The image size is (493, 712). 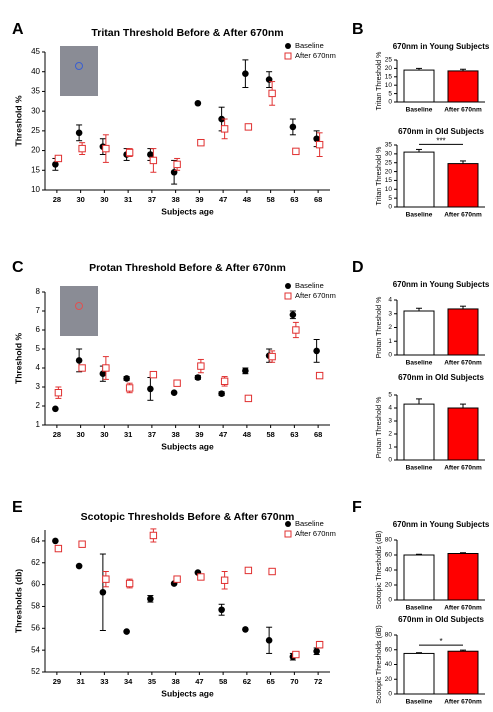 I want to click on x-tick-label: 35, so click(x=152, y=681).